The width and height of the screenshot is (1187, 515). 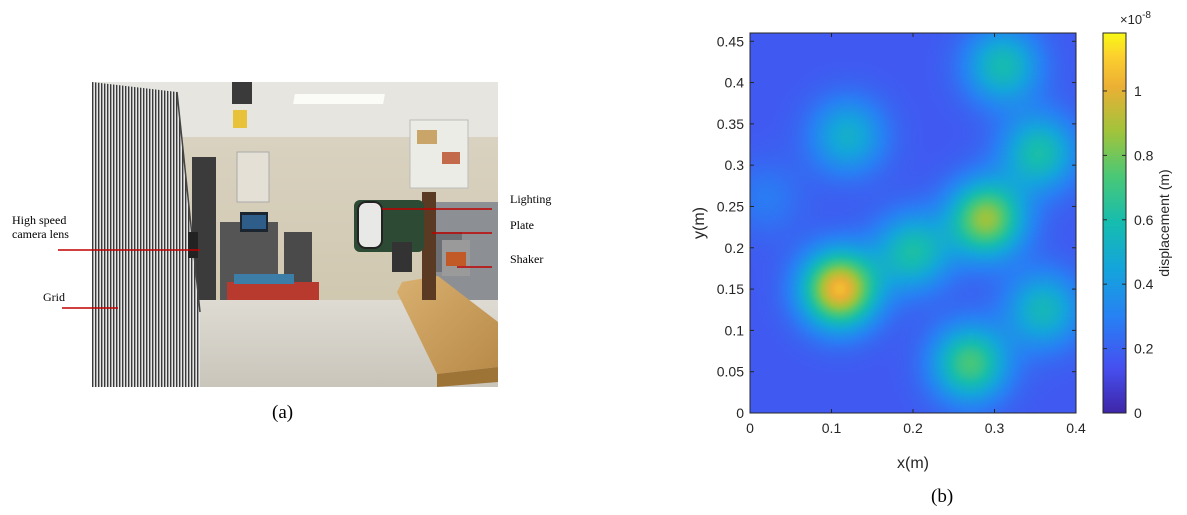 I want to click on caption-a: (a), so click(x=283, y=412).